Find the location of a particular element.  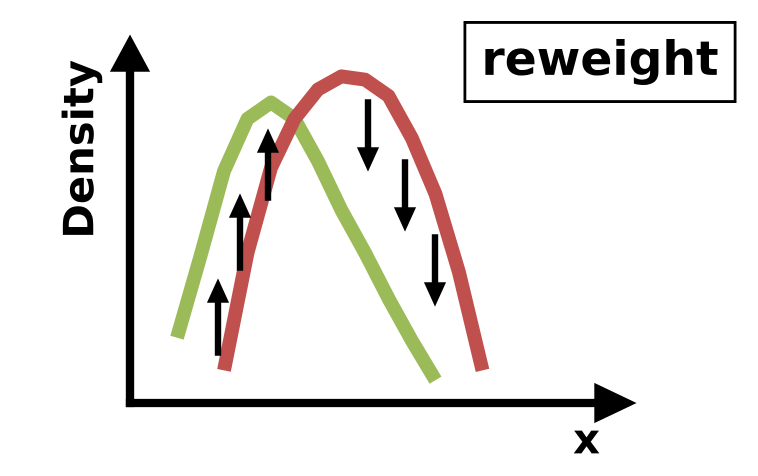

y-axis-title: Density is located at coordinates (82, 147).